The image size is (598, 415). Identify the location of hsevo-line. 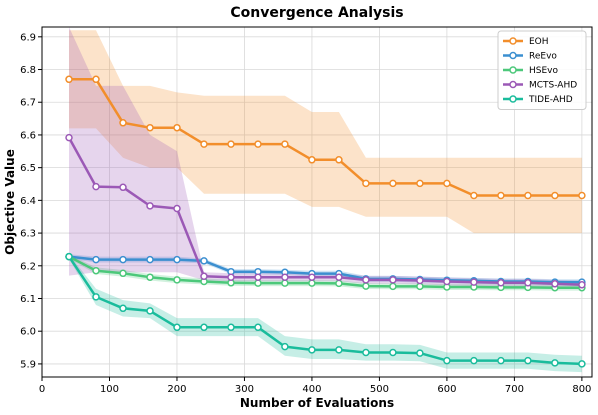
(325, 272).